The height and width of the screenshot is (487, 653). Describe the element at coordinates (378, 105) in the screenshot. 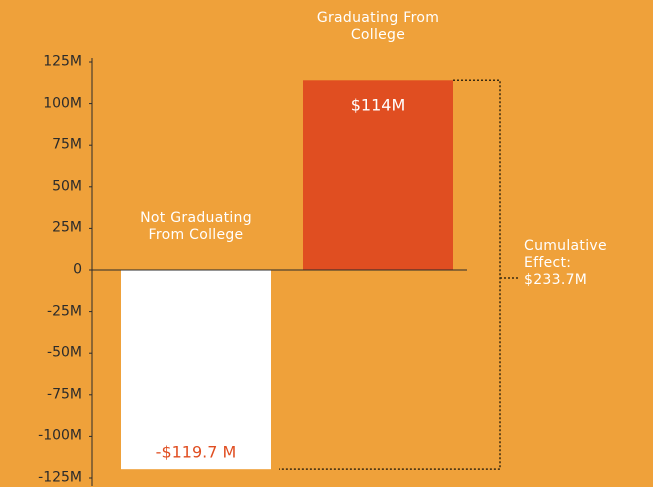

I see `value-label: $114M` at that location.